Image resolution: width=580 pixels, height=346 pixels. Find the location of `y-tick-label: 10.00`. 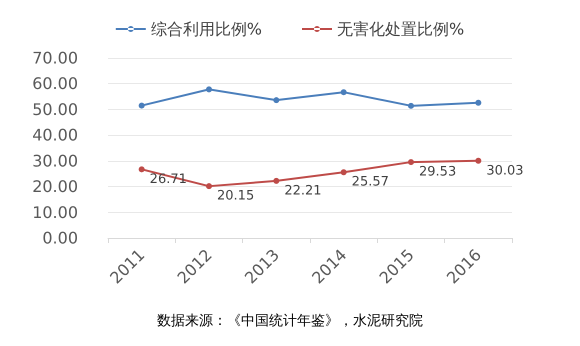

y-tick-label: 10.00 is located at coordinates (55, 212).